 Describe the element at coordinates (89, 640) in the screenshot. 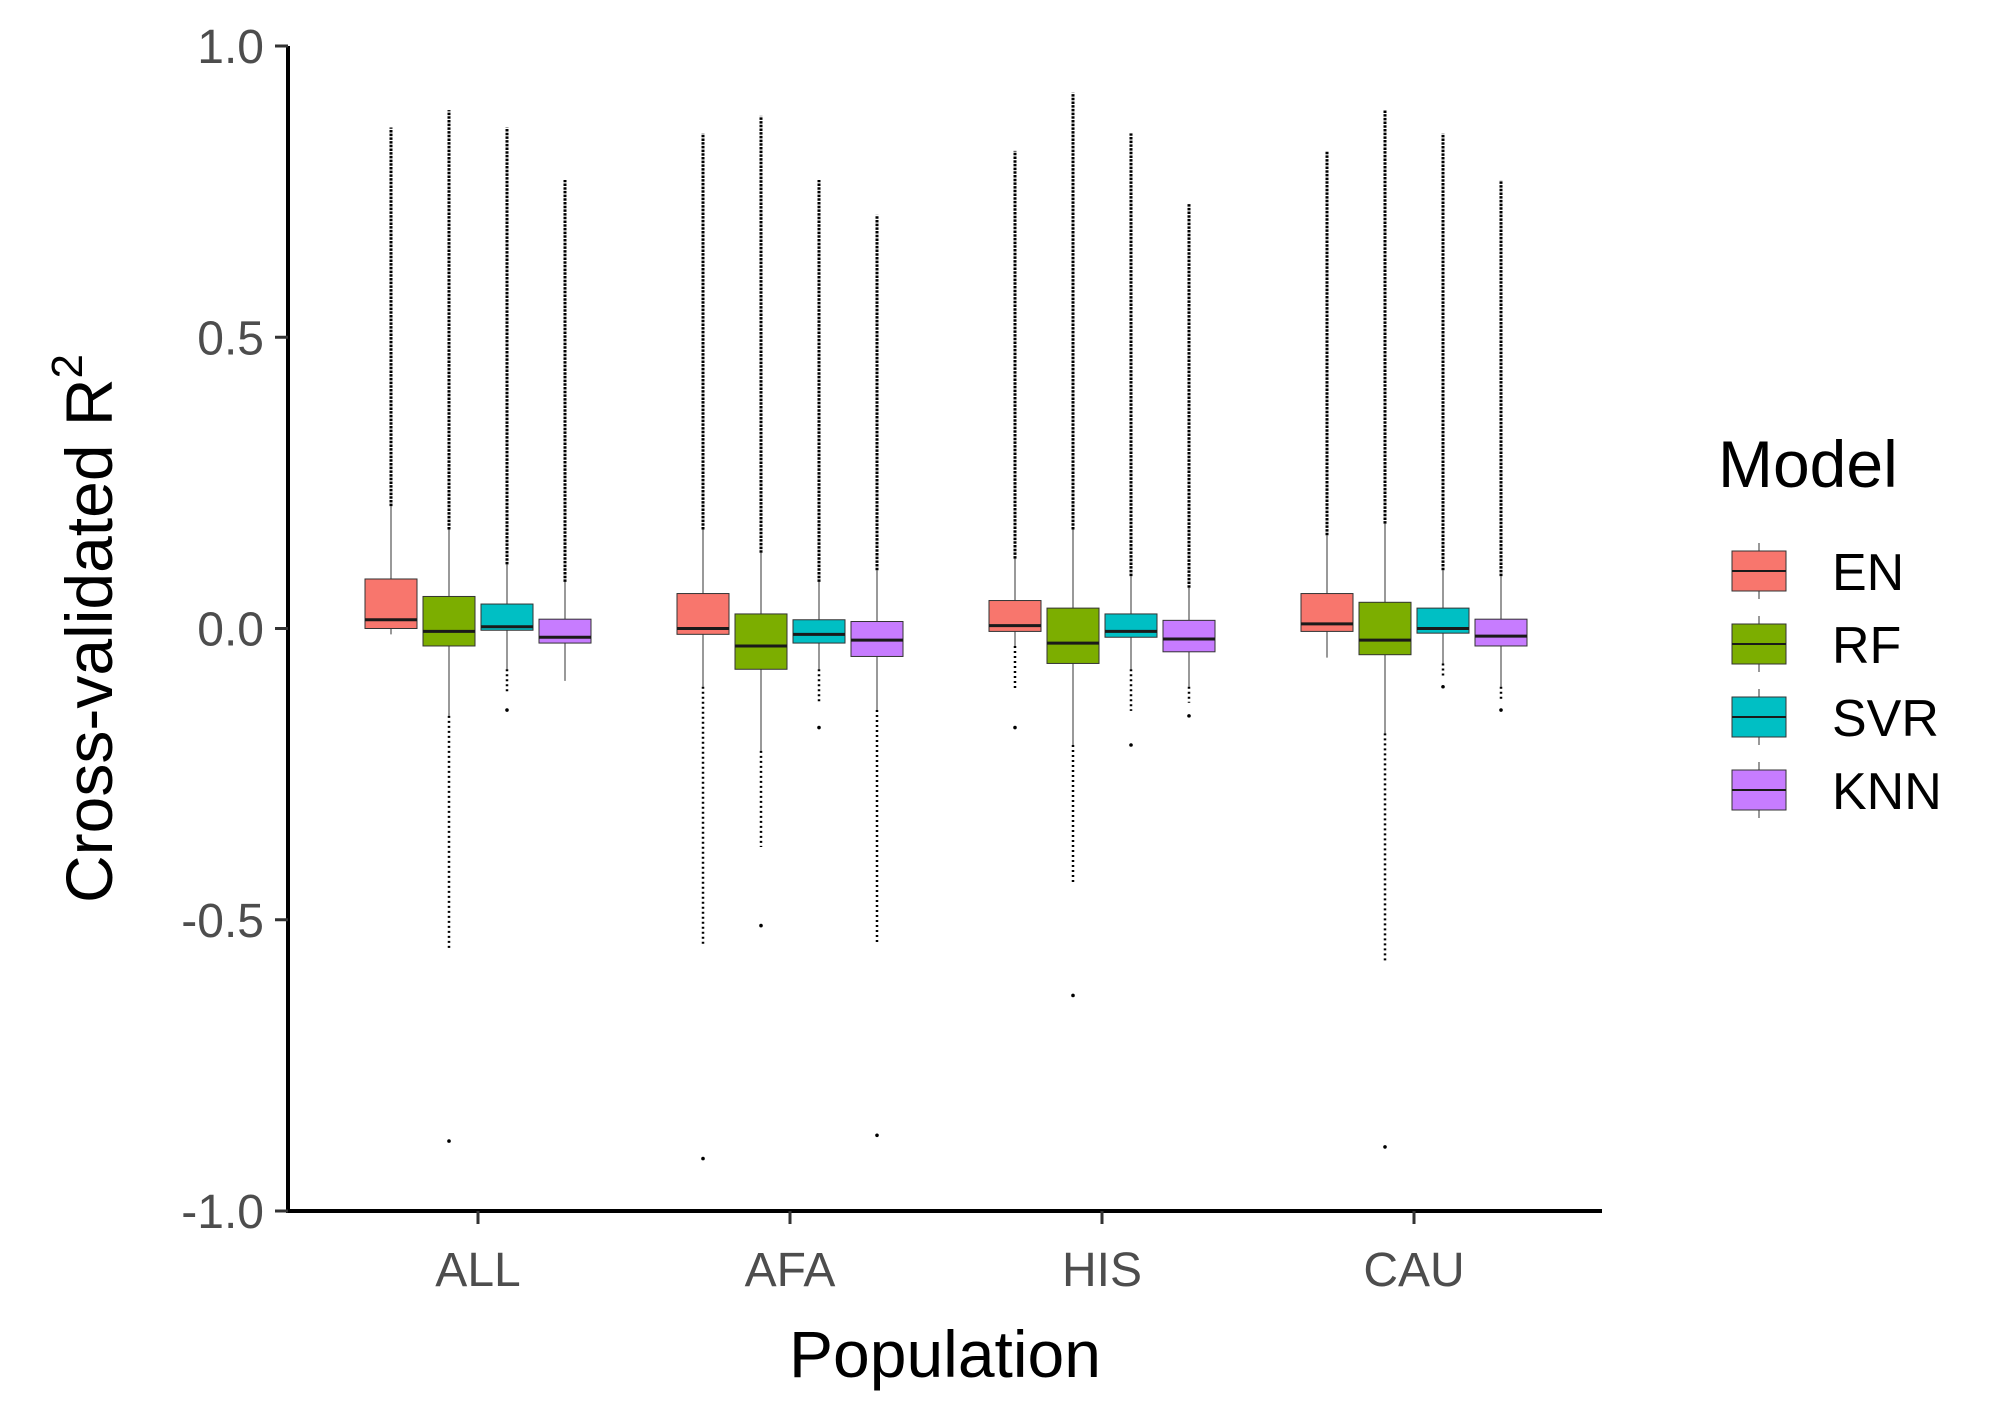

I see `y-axis-title-main: Cross-validated R` at that location.